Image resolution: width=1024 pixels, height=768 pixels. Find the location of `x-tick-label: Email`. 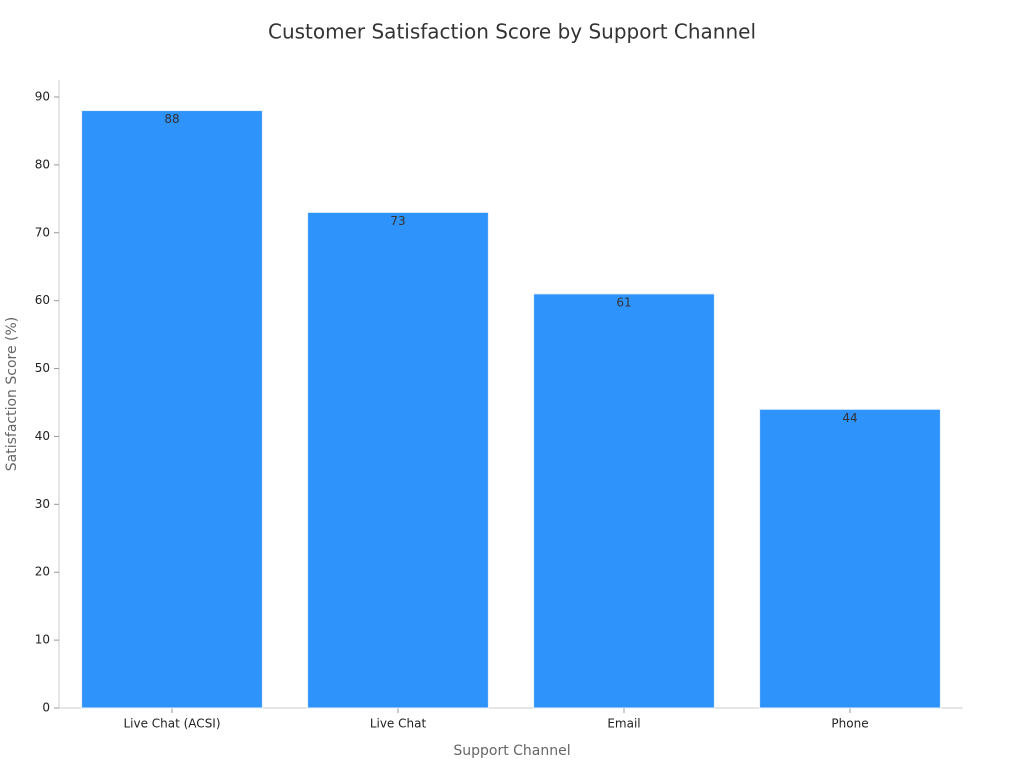

x-tick-label: Email is located at coordinates (623, 724).